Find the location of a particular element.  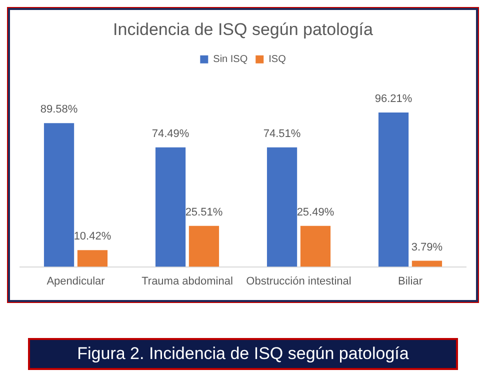

legend-label: Sin ISQ is located at coordinates (230, 60).